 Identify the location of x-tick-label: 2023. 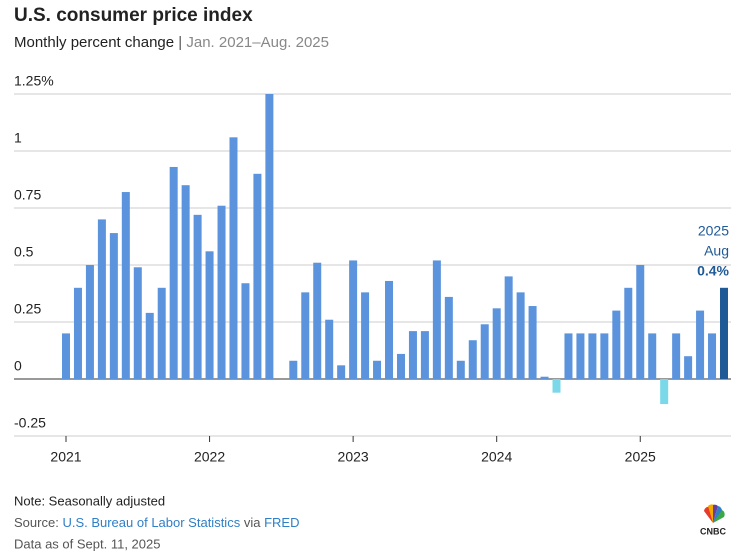
(353, 457).